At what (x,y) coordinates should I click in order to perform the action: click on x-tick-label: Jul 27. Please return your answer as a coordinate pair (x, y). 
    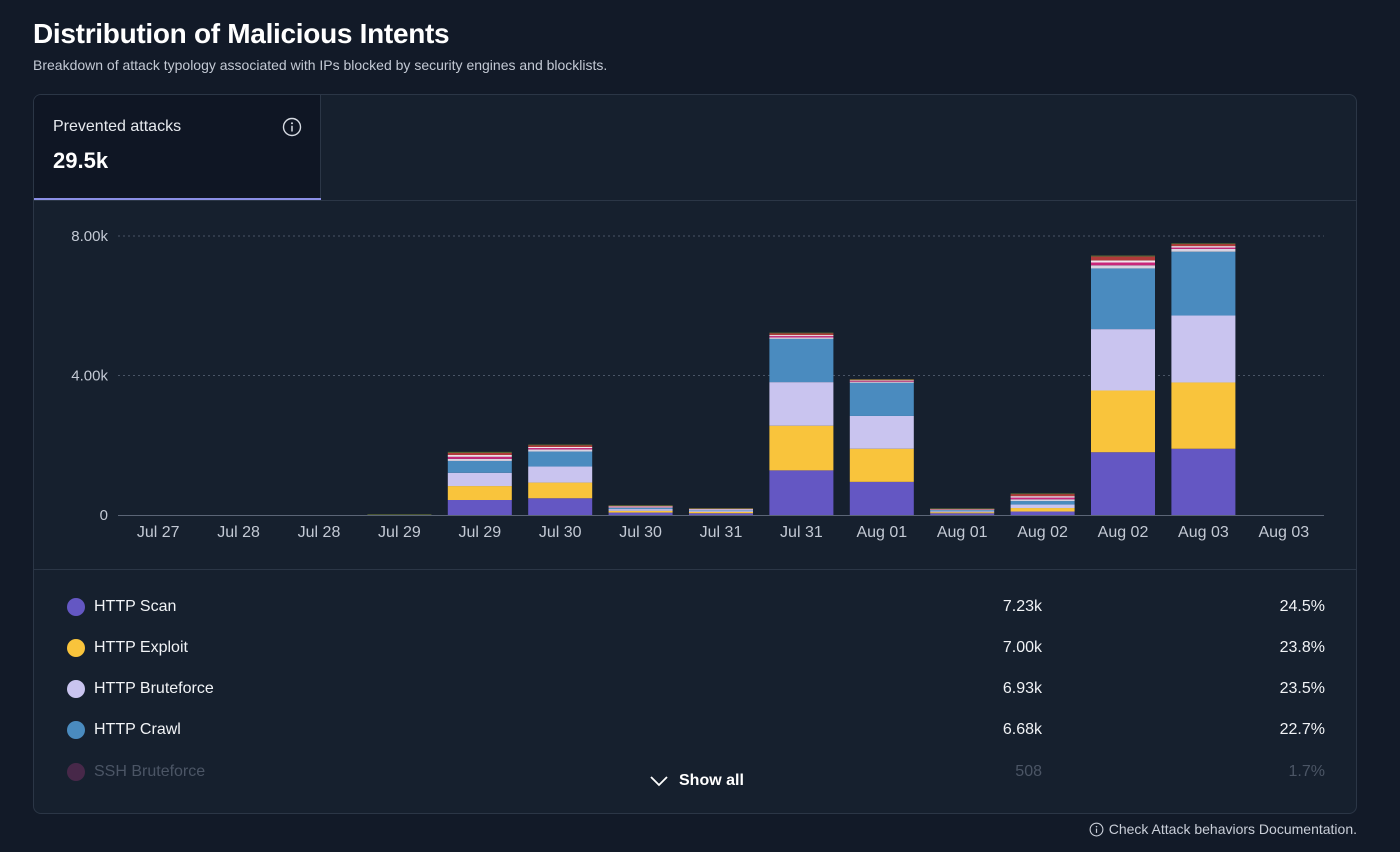
    Looking at the image, I should click on (158, 532).